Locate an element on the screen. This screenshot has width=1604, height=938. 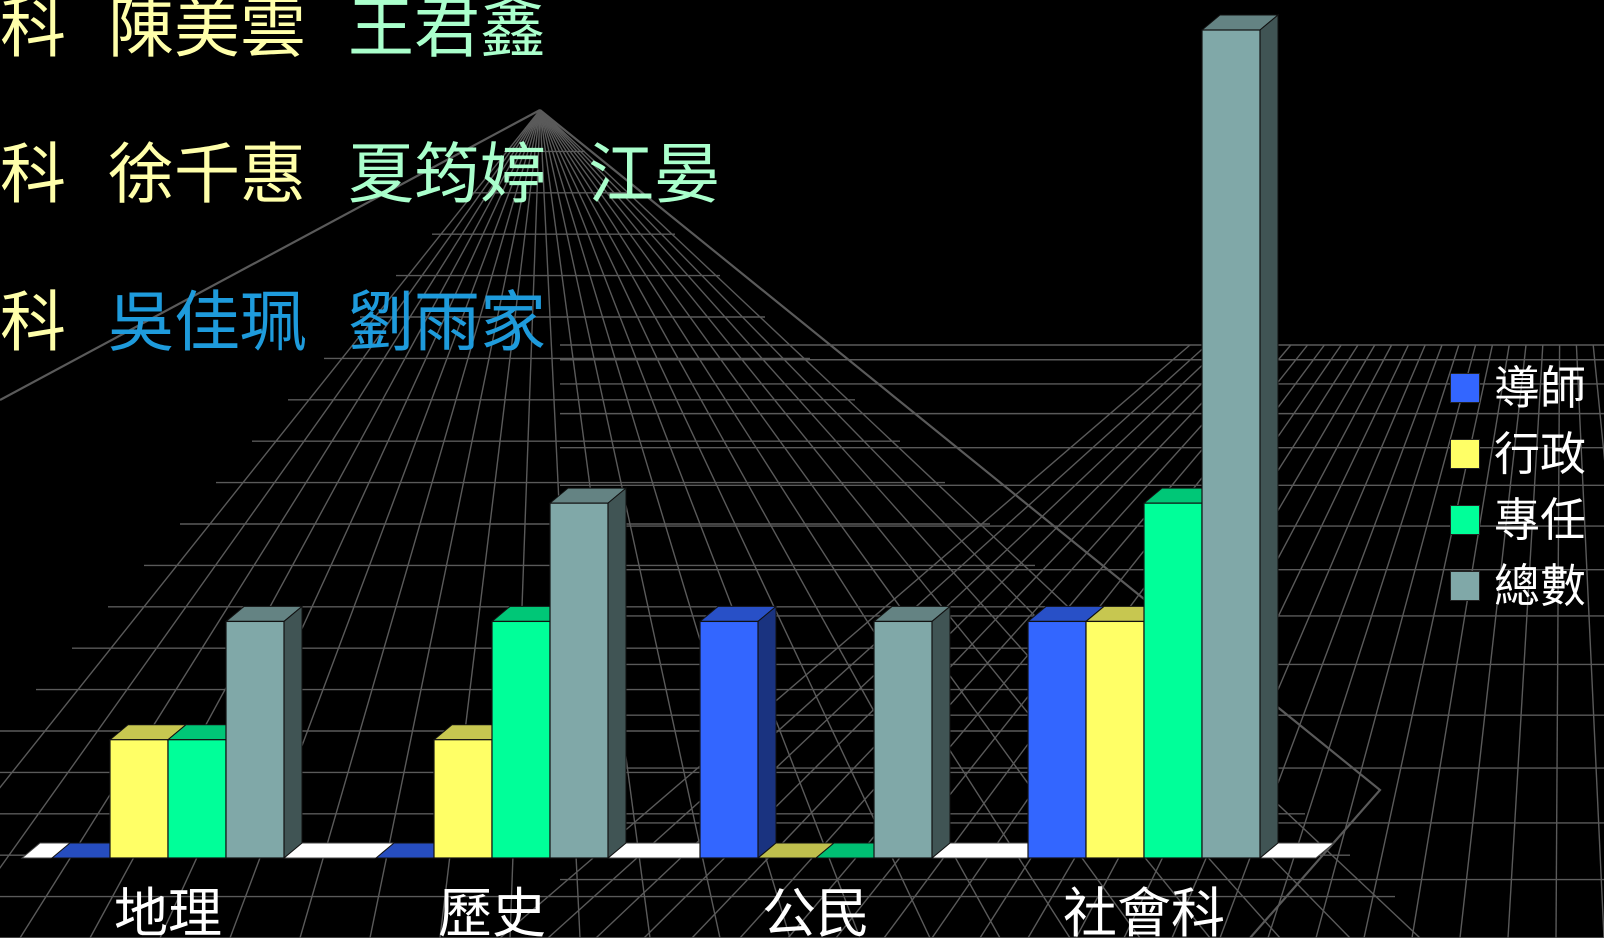
chart-legend: 導師 行政 專任 總數 is located at coordinates (1518, 487).